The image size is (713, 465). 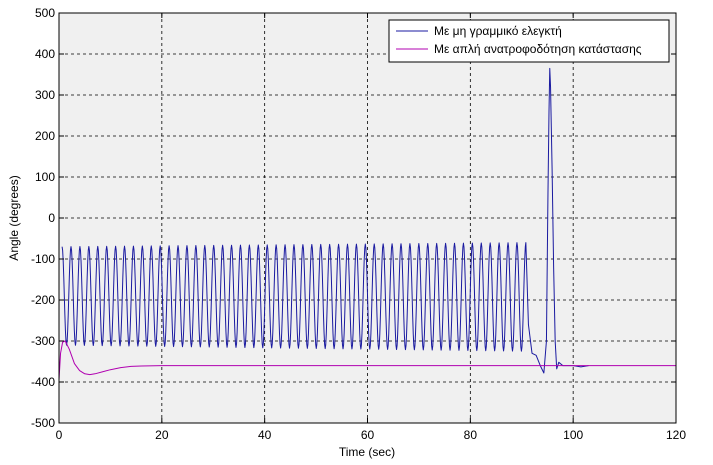 What do you see at coordinates (45, 13) in the screenshot?
I see `y-tick-label: 500` at bounding box center [45, 13].